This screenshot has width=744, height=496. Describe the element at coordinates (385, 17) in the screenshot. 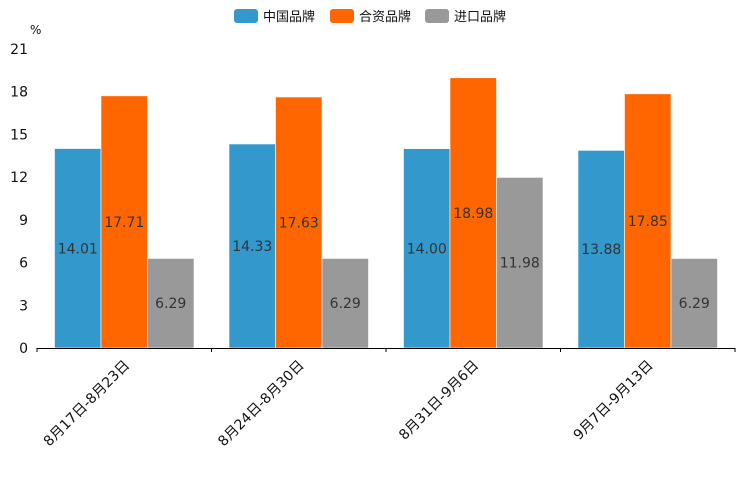

I see `legend-label-2: 合资品牌` at that location.